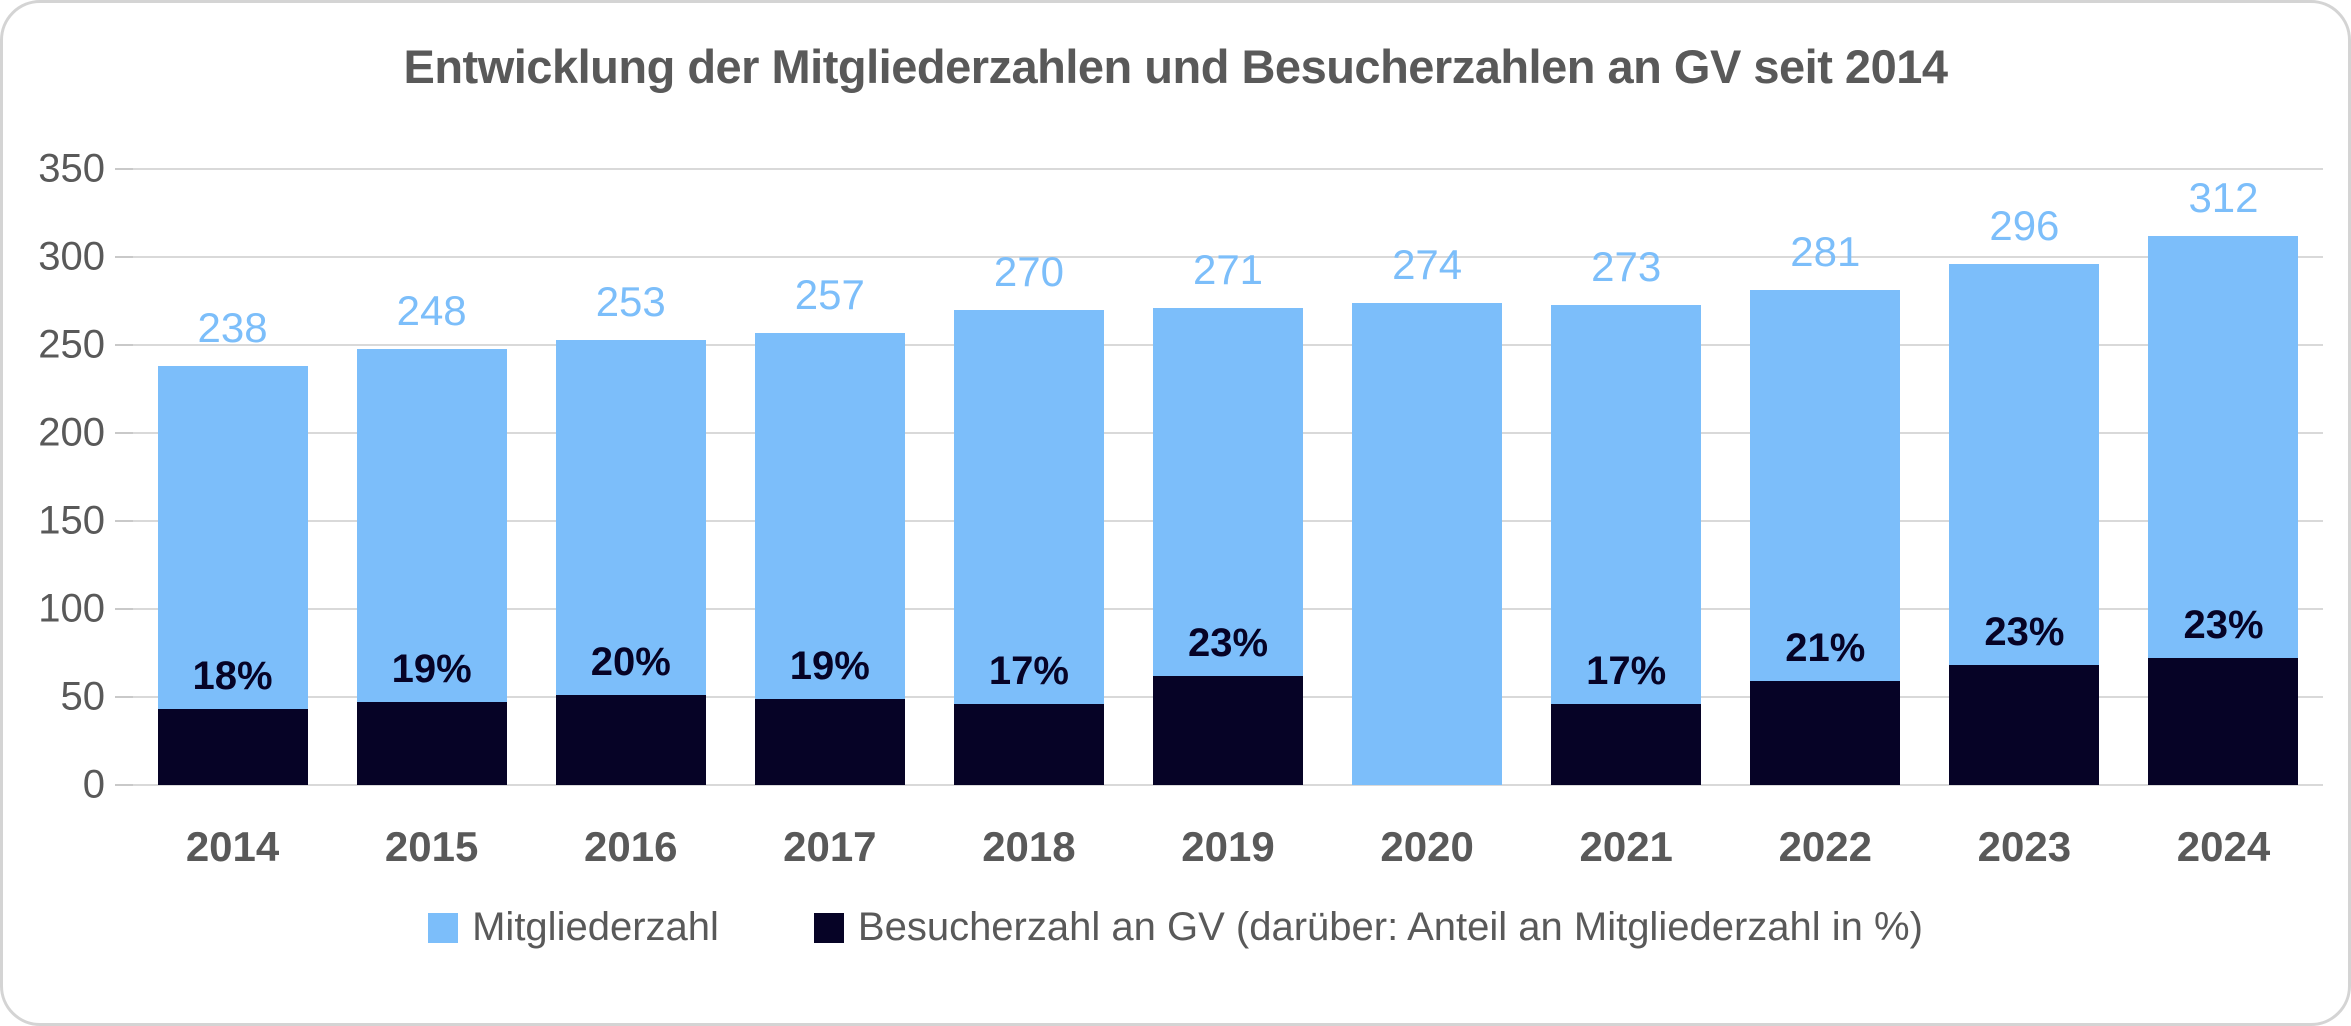 Image resolution: width=2351 pixels, height=1026 pixels. I want to click on x-axis-label-2021: 2021, so click(1626, 846).